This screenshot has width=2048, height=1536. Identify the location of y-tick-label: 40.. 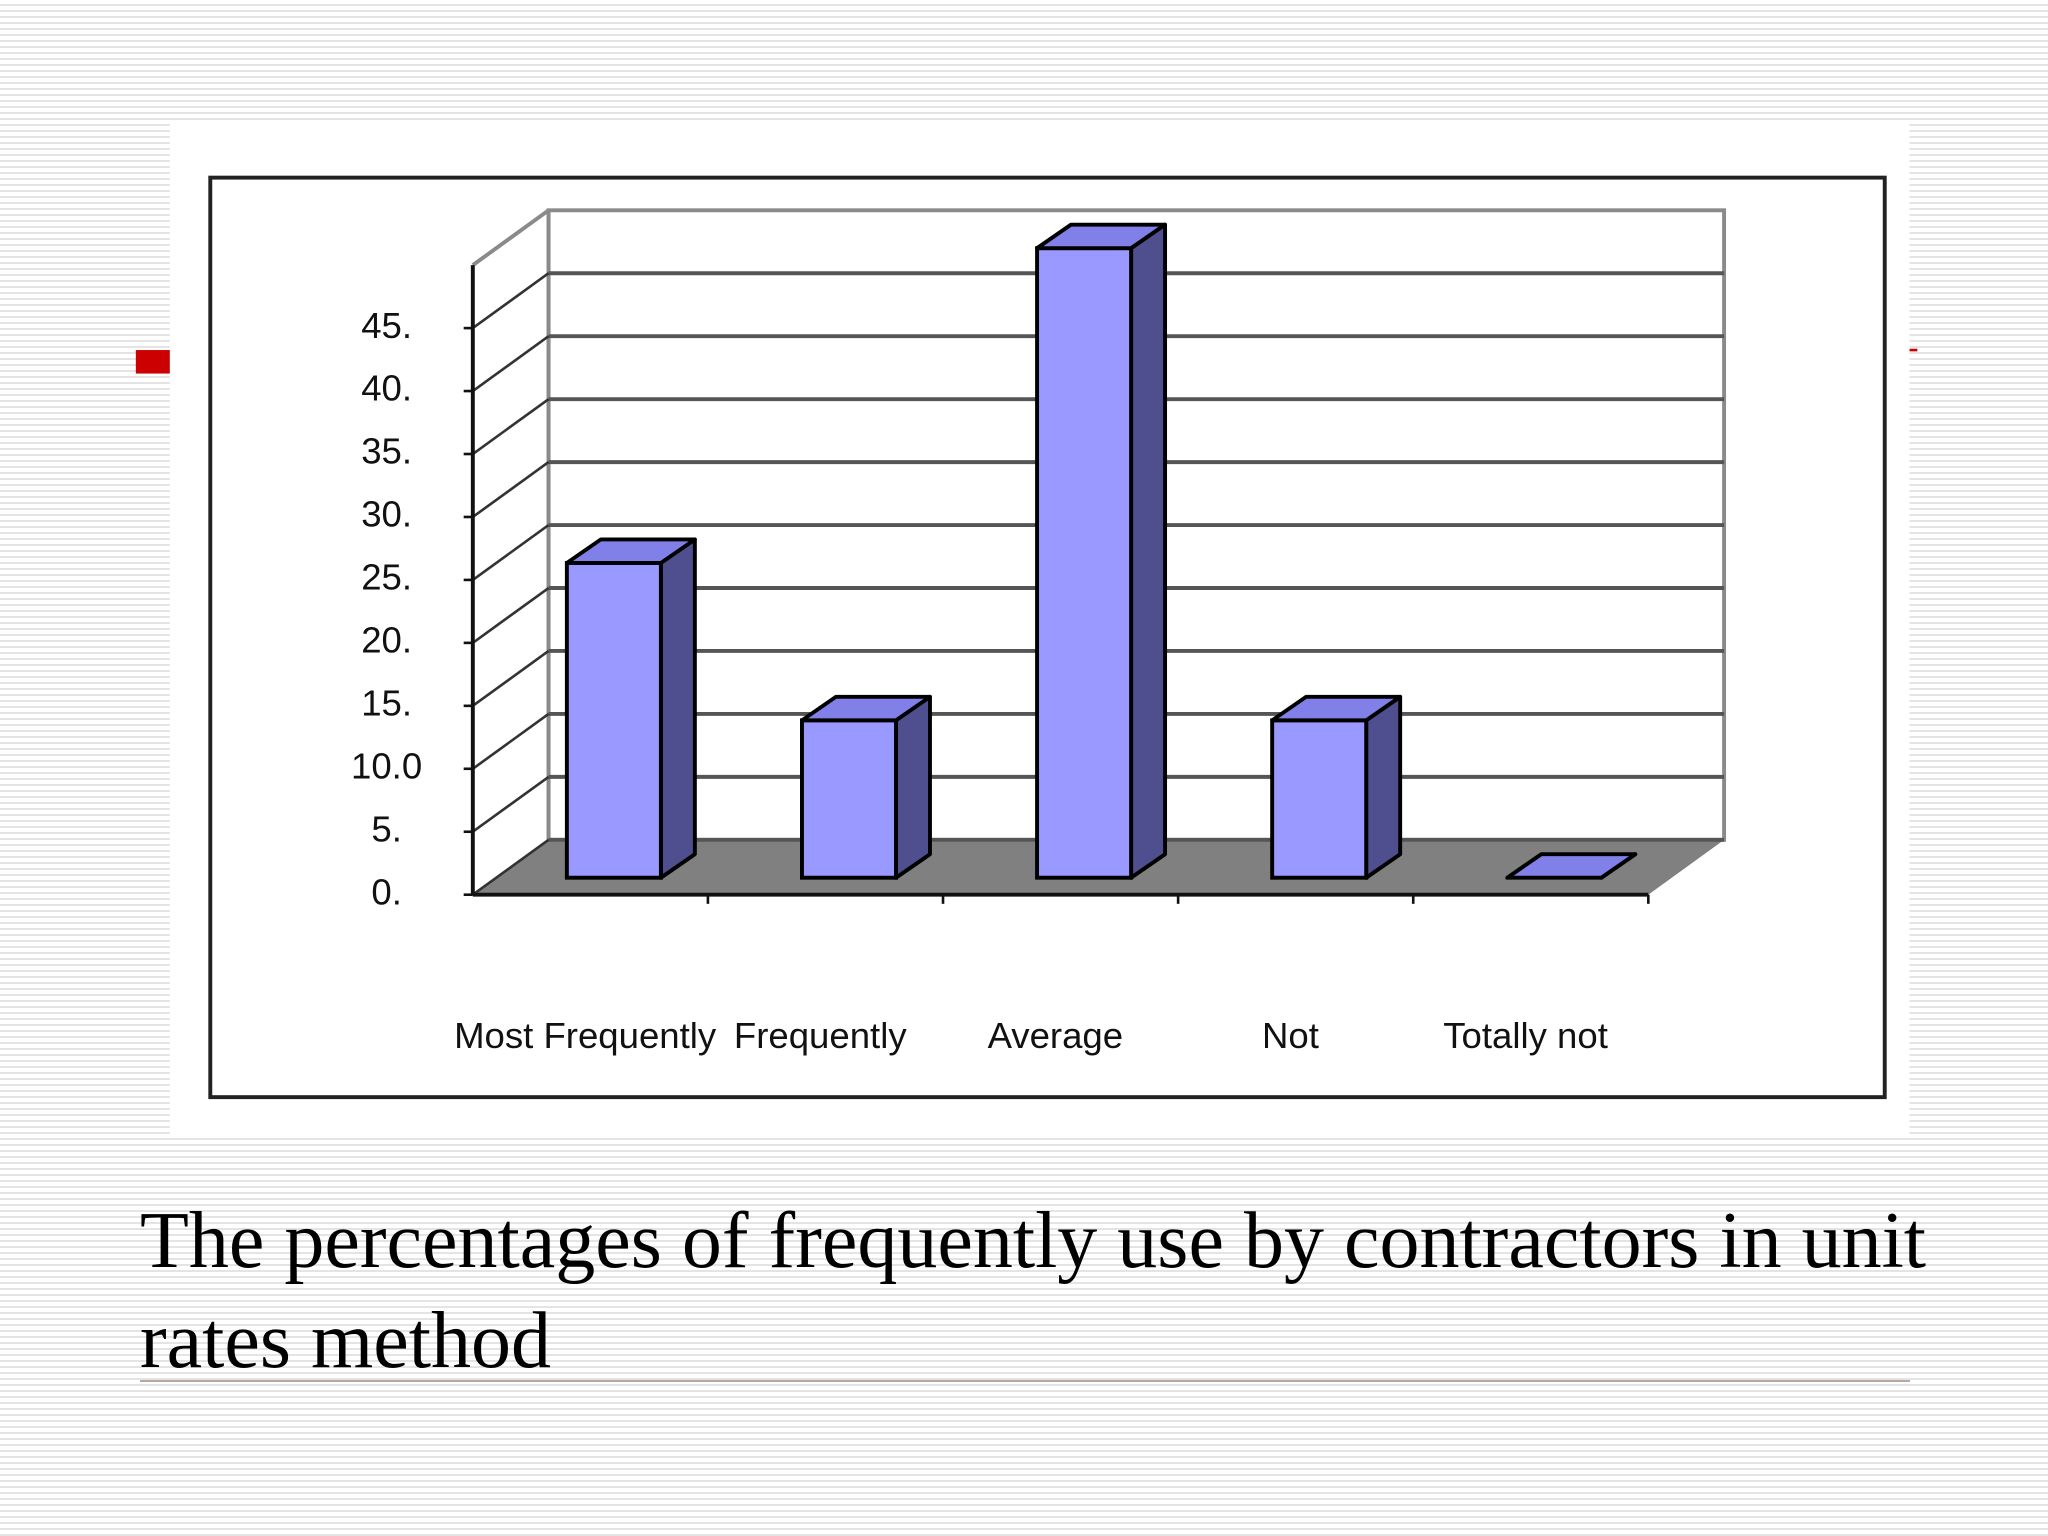
(386, 388).